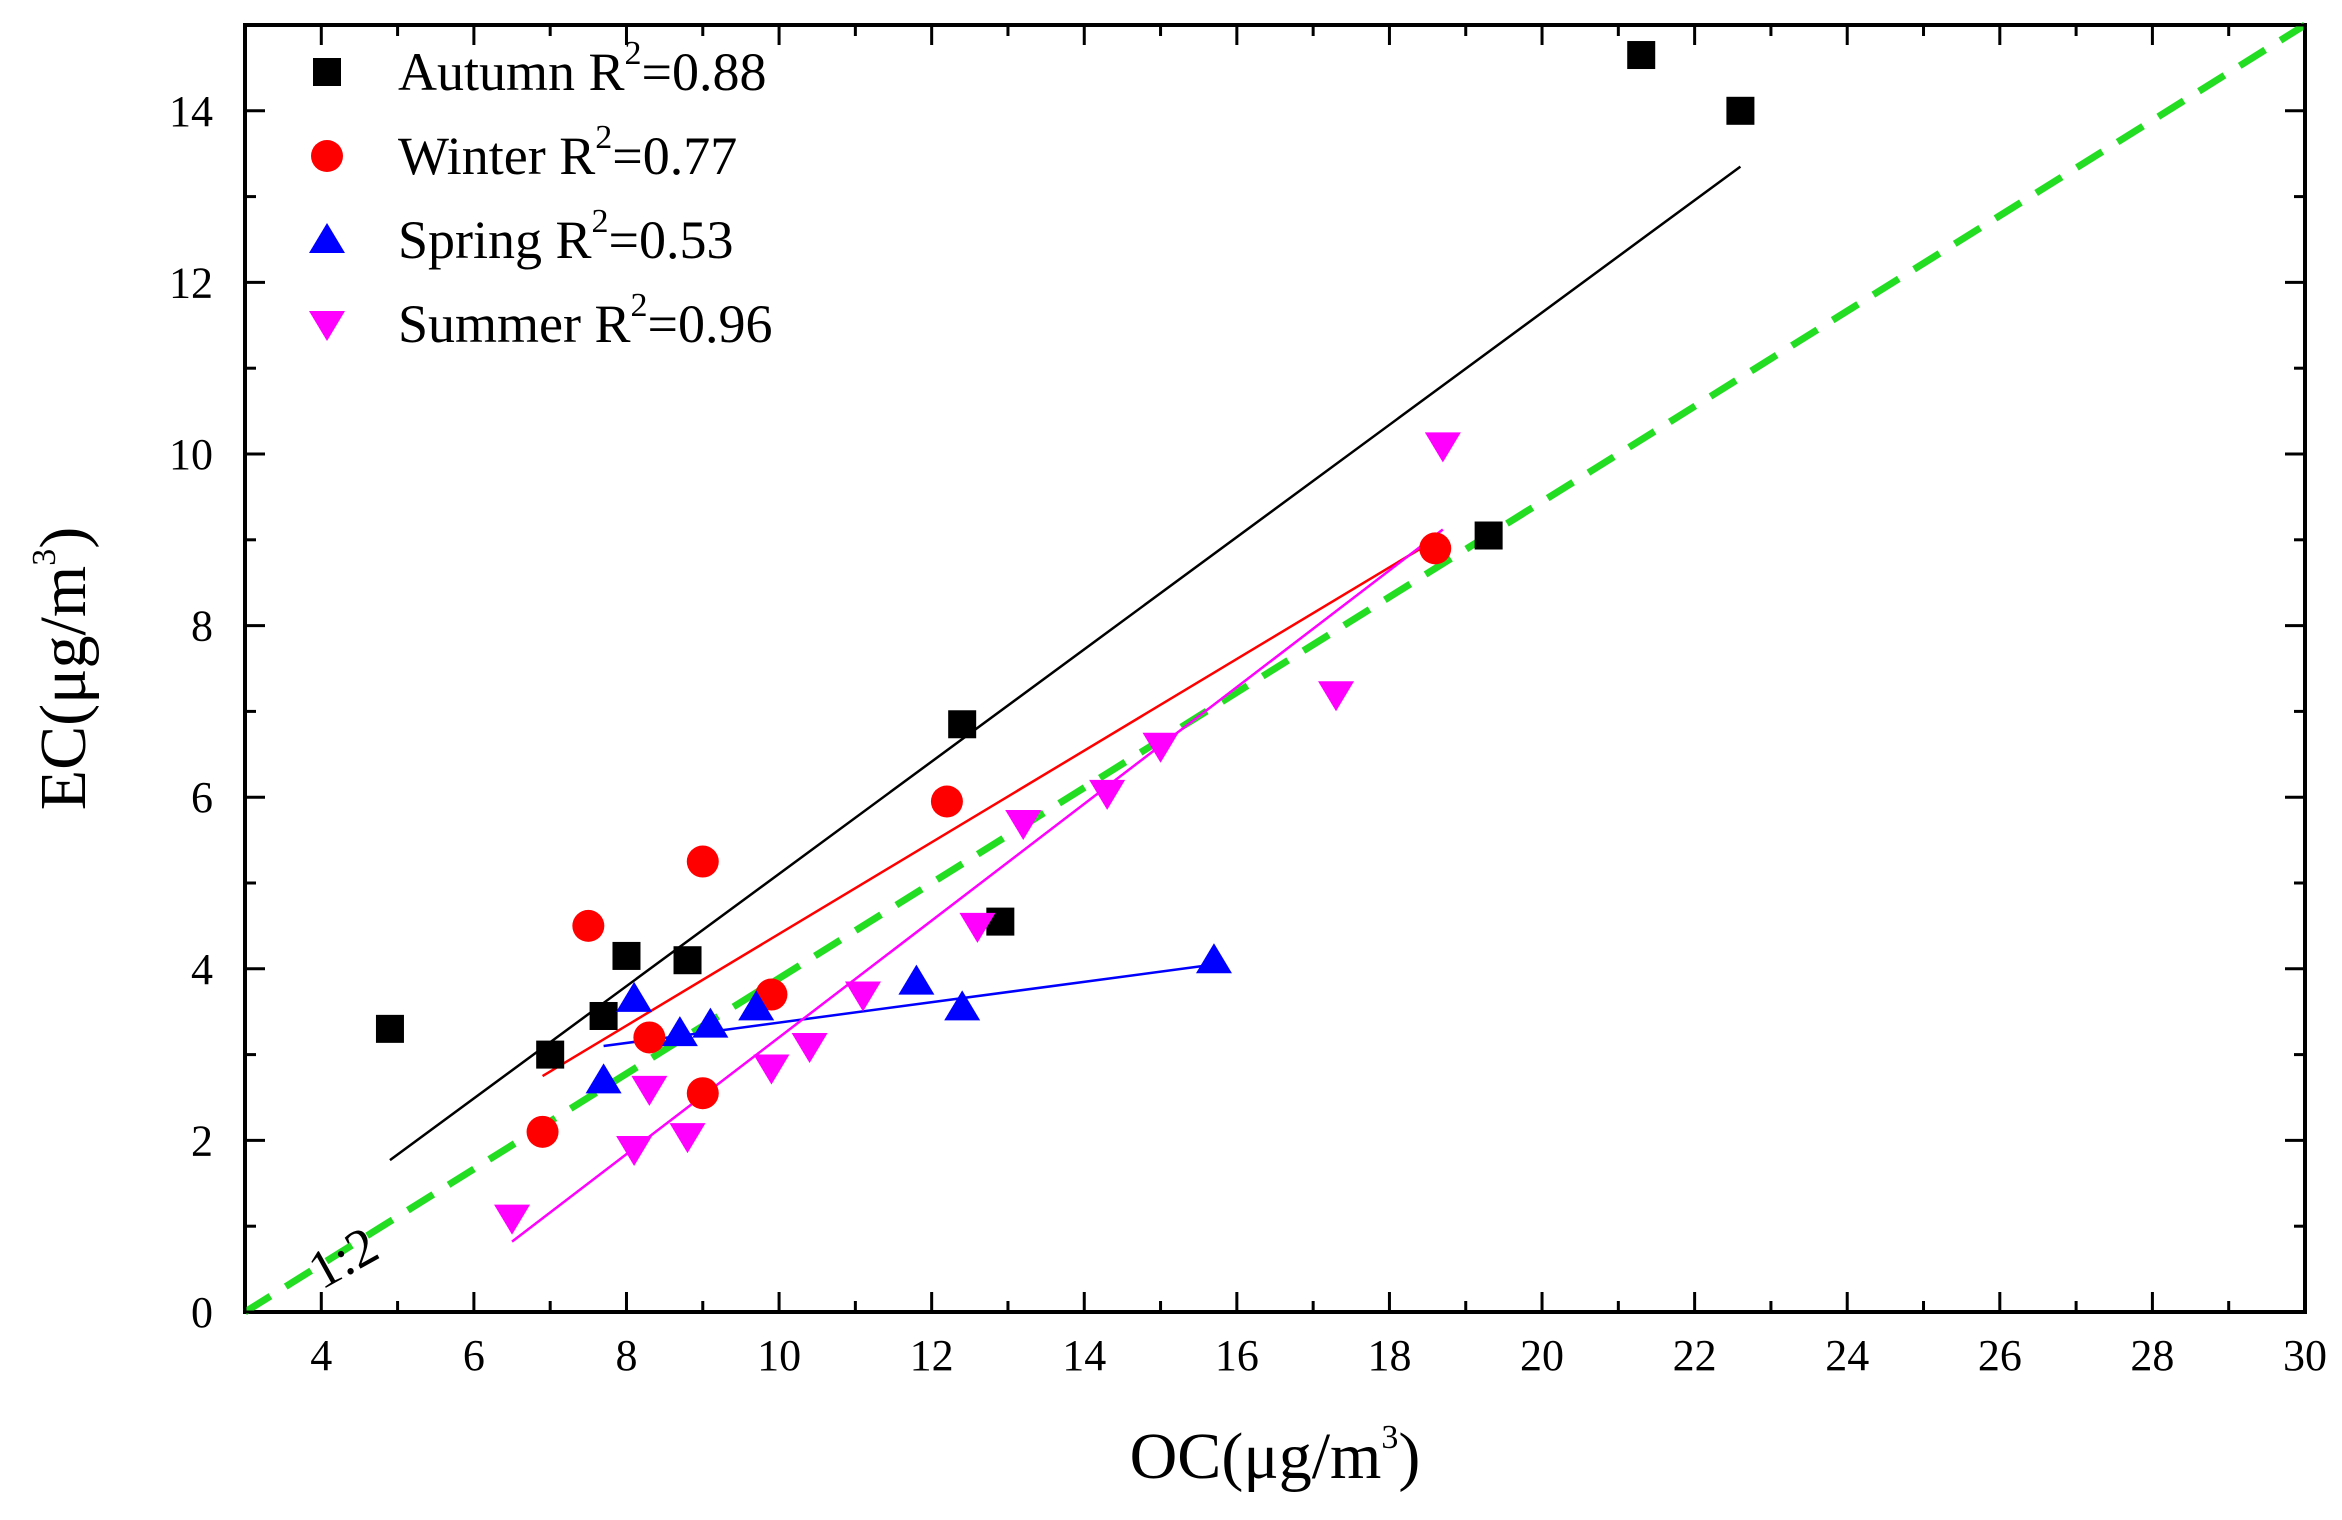  I want to click on x-tick-label: 10, so click(779, 1355).